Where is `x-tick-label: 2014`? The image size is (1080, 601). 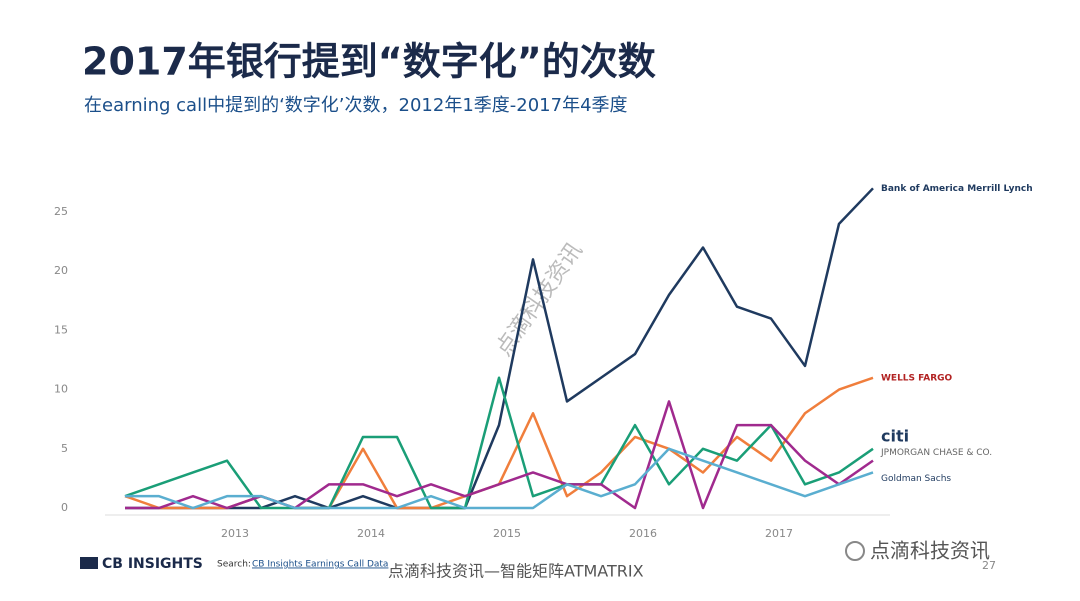
x-tick-label: 2014 is located at coordinates (371, 533).